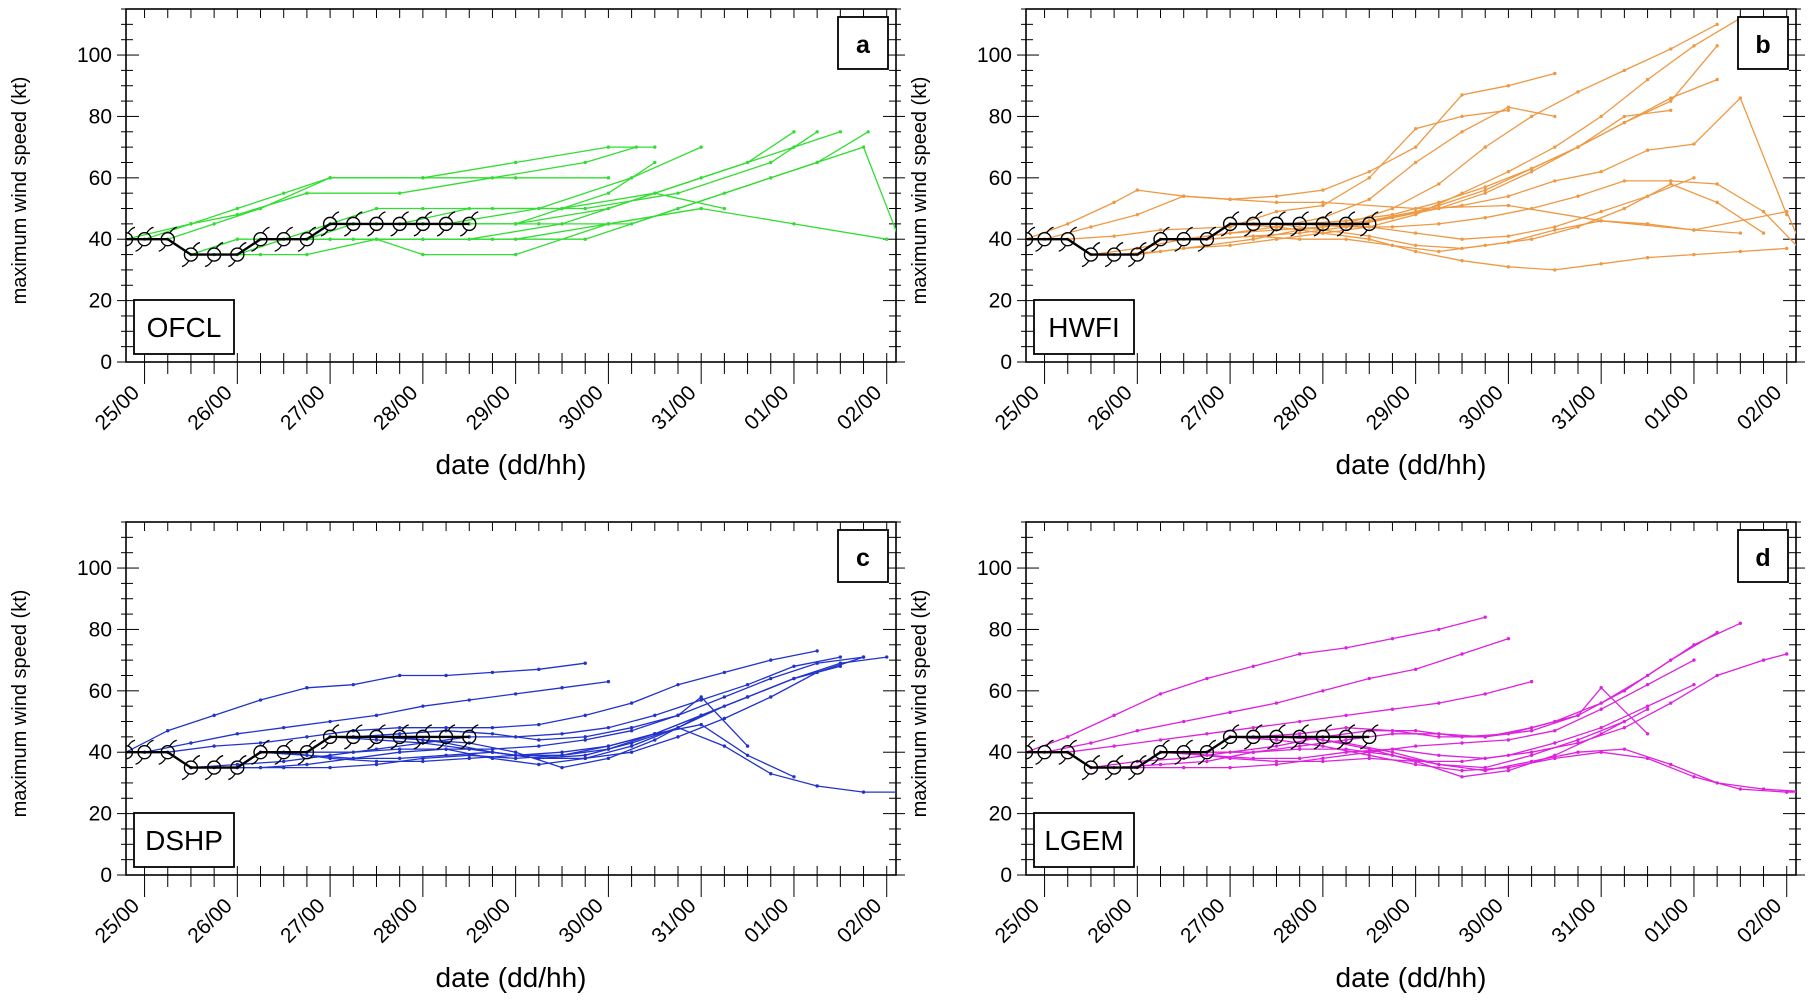 Image resolution: width=1814 pixels, height=1002 pixels. I want to click on forecast-line-hwfi, so click(1439, 136).